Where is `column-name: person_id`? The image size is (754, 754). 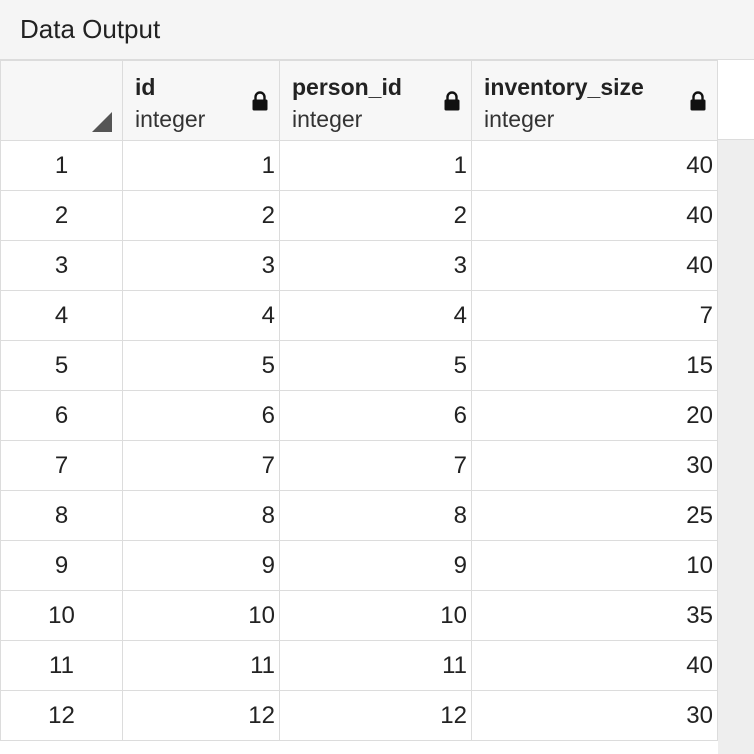 column-name: person_id is located at coordinates (347, 87).